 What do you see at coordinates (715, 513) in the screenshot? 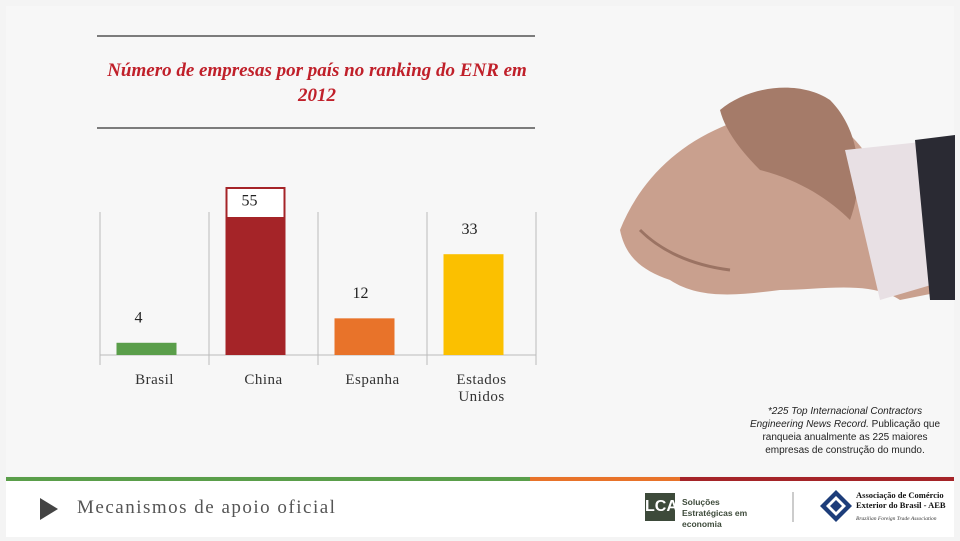
I see `logo-tagline: Soluções Estratégicas em economia` at bounding box center [715, 513].